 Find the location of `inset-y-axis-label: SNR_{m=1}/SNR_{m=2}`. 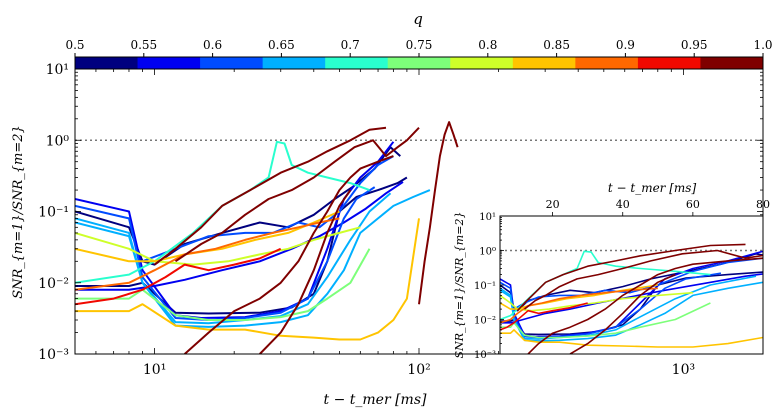

inset-y-axis-label: SNR_{m=1}/SNR_{m=2} is located at coordinates (459, 285).